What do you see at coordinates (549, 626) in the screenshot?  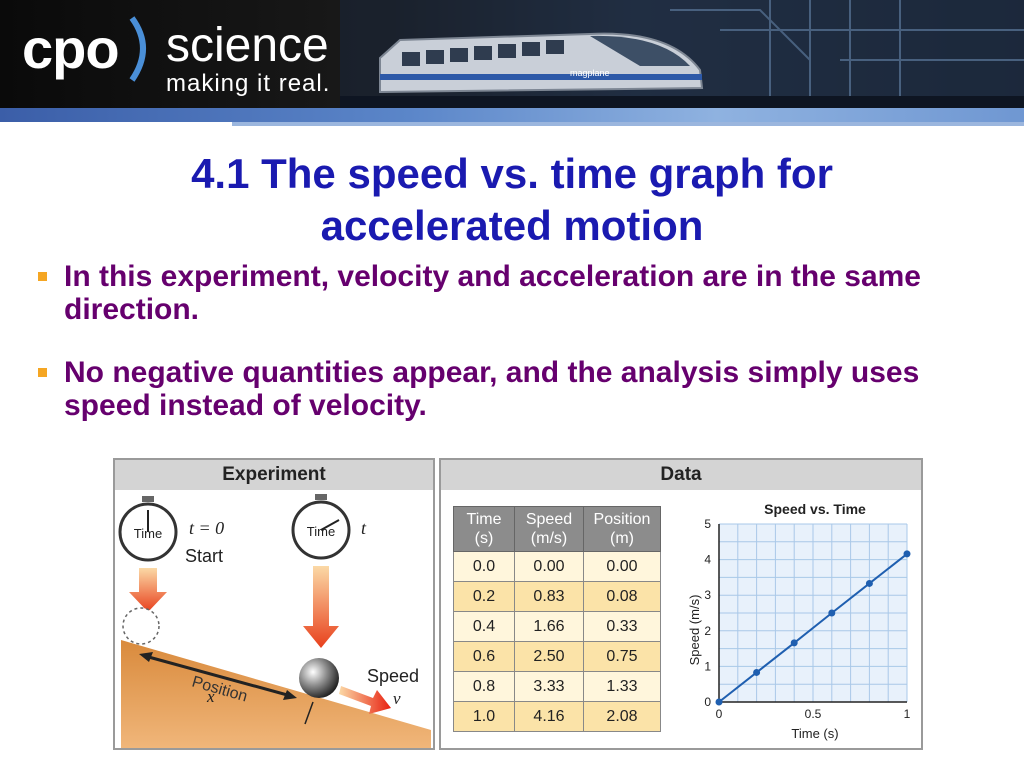 I see `table-cell: 1.66` at bounding box center [549, 626].